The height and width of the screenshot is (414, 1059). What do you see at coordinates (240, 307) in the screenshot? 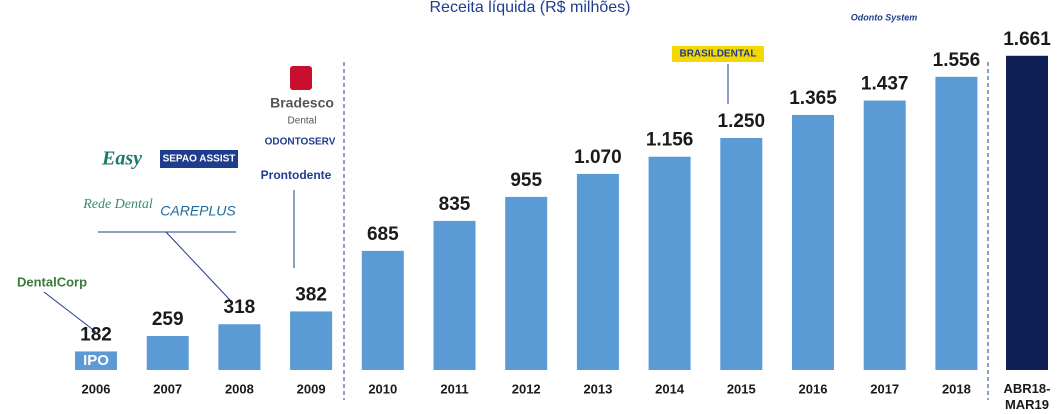
I see `value-label: 318` at bounding box center [240, 307].